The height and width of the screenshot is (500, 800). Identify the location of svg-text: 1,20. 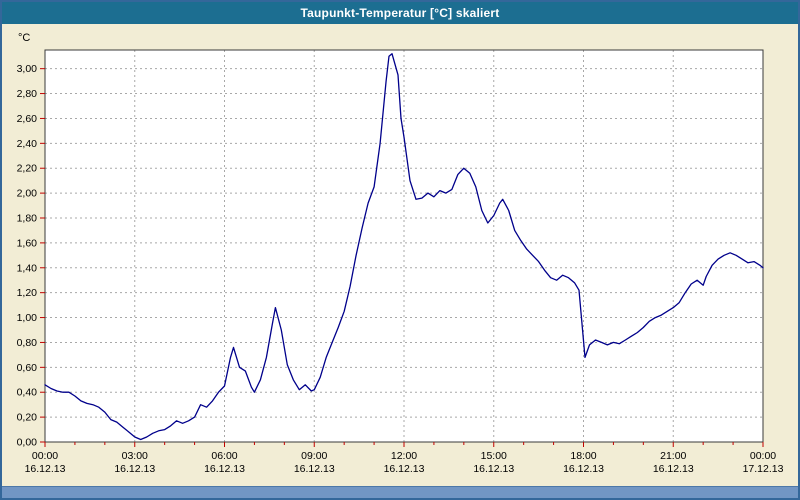
(27, 293).